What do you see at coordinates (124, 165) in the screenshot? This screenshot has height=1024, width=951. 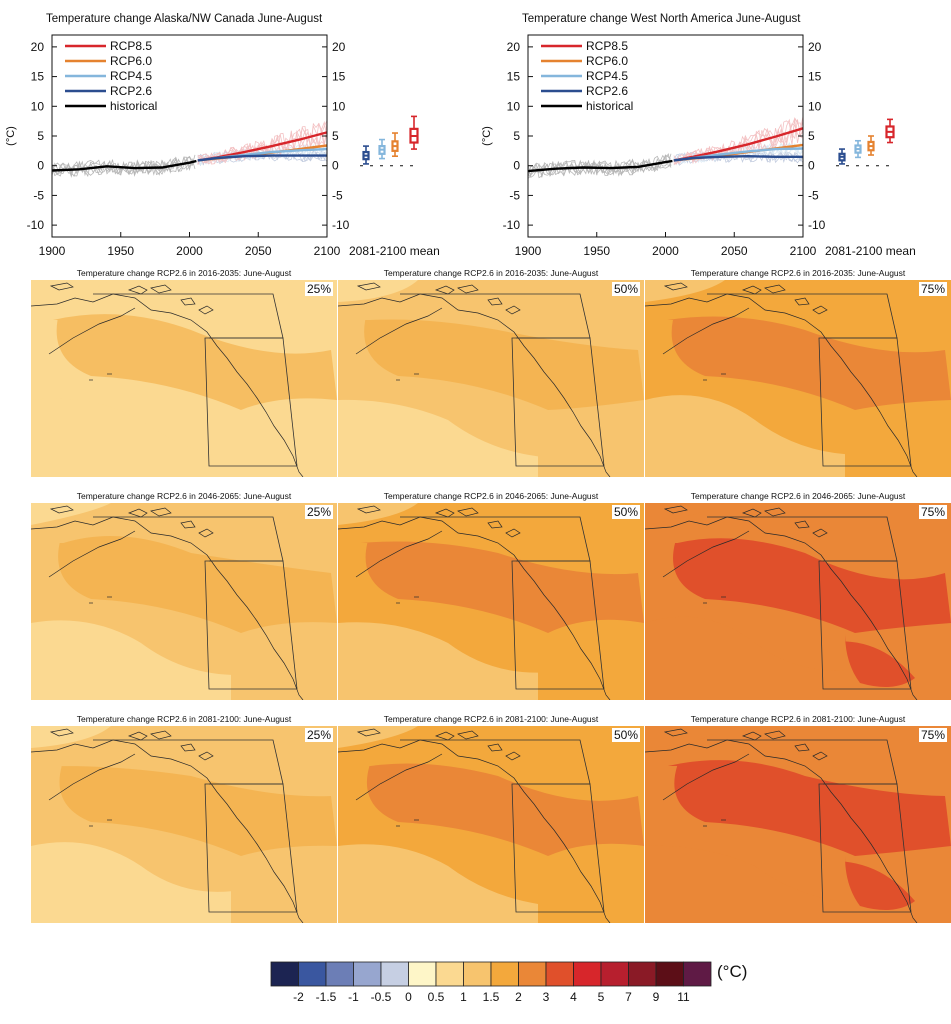 I see `series-line-historical` at bounding box center [124, 165].